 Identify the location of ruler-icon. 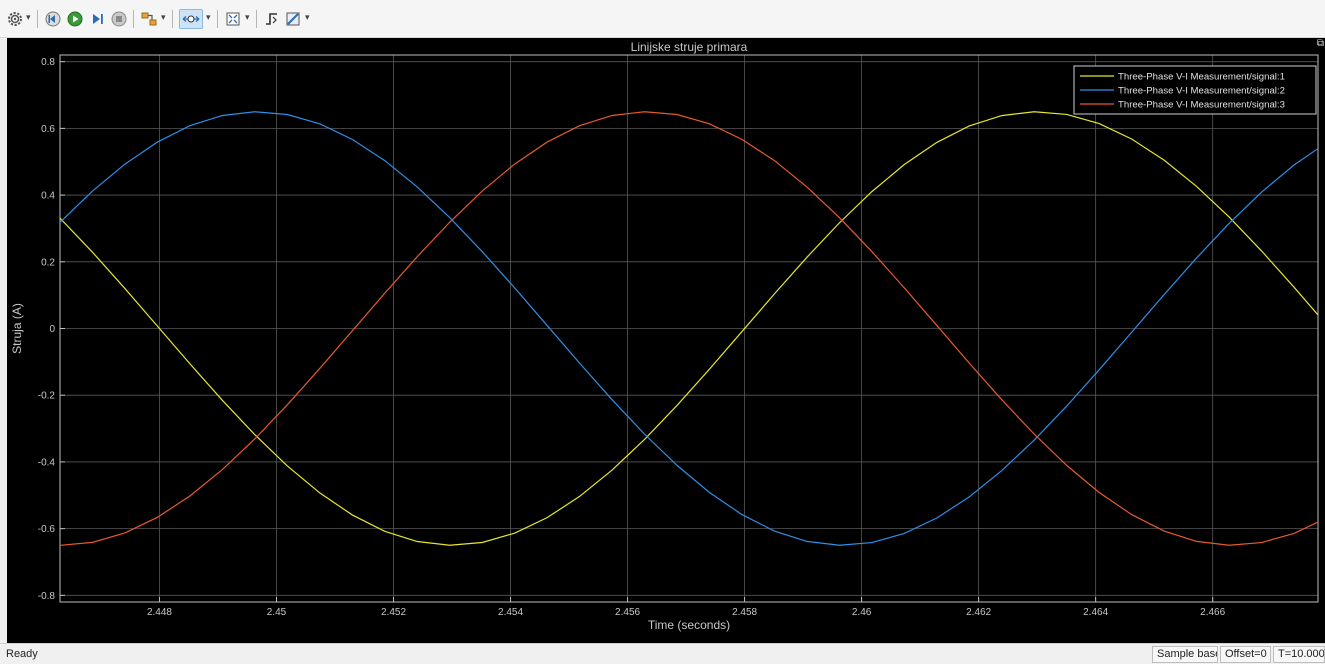
(293, 19).